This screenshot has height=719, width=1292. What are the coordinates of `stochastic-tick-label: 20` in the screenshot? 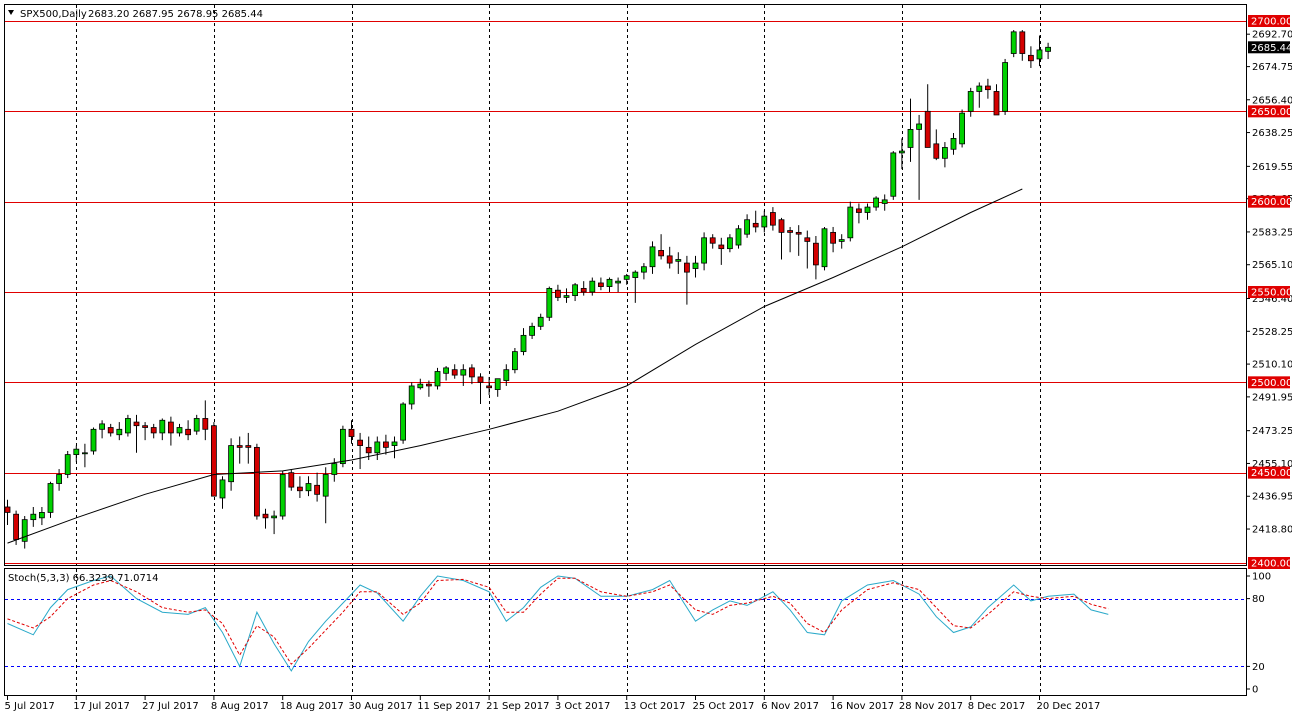 It's located at (1258, 667).